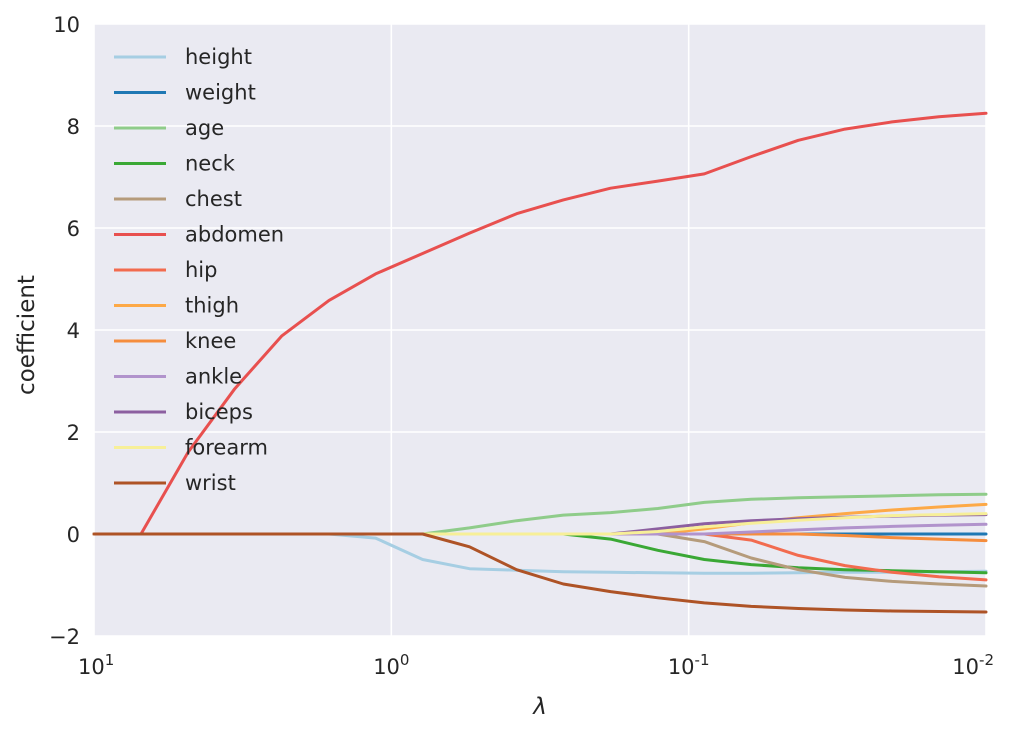  Describe the element at coordinates (973, 665) in the screenshot. I see `x-tick-label: 10⁻²` at that location.